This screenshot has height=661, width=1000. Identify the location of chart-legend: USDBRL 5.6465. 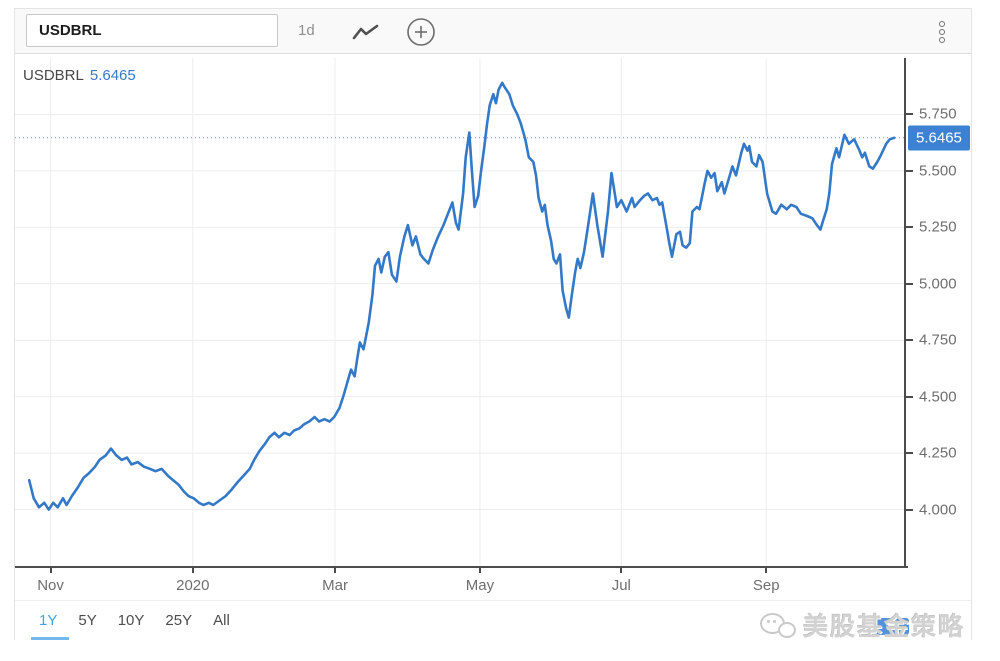
(79, 75).